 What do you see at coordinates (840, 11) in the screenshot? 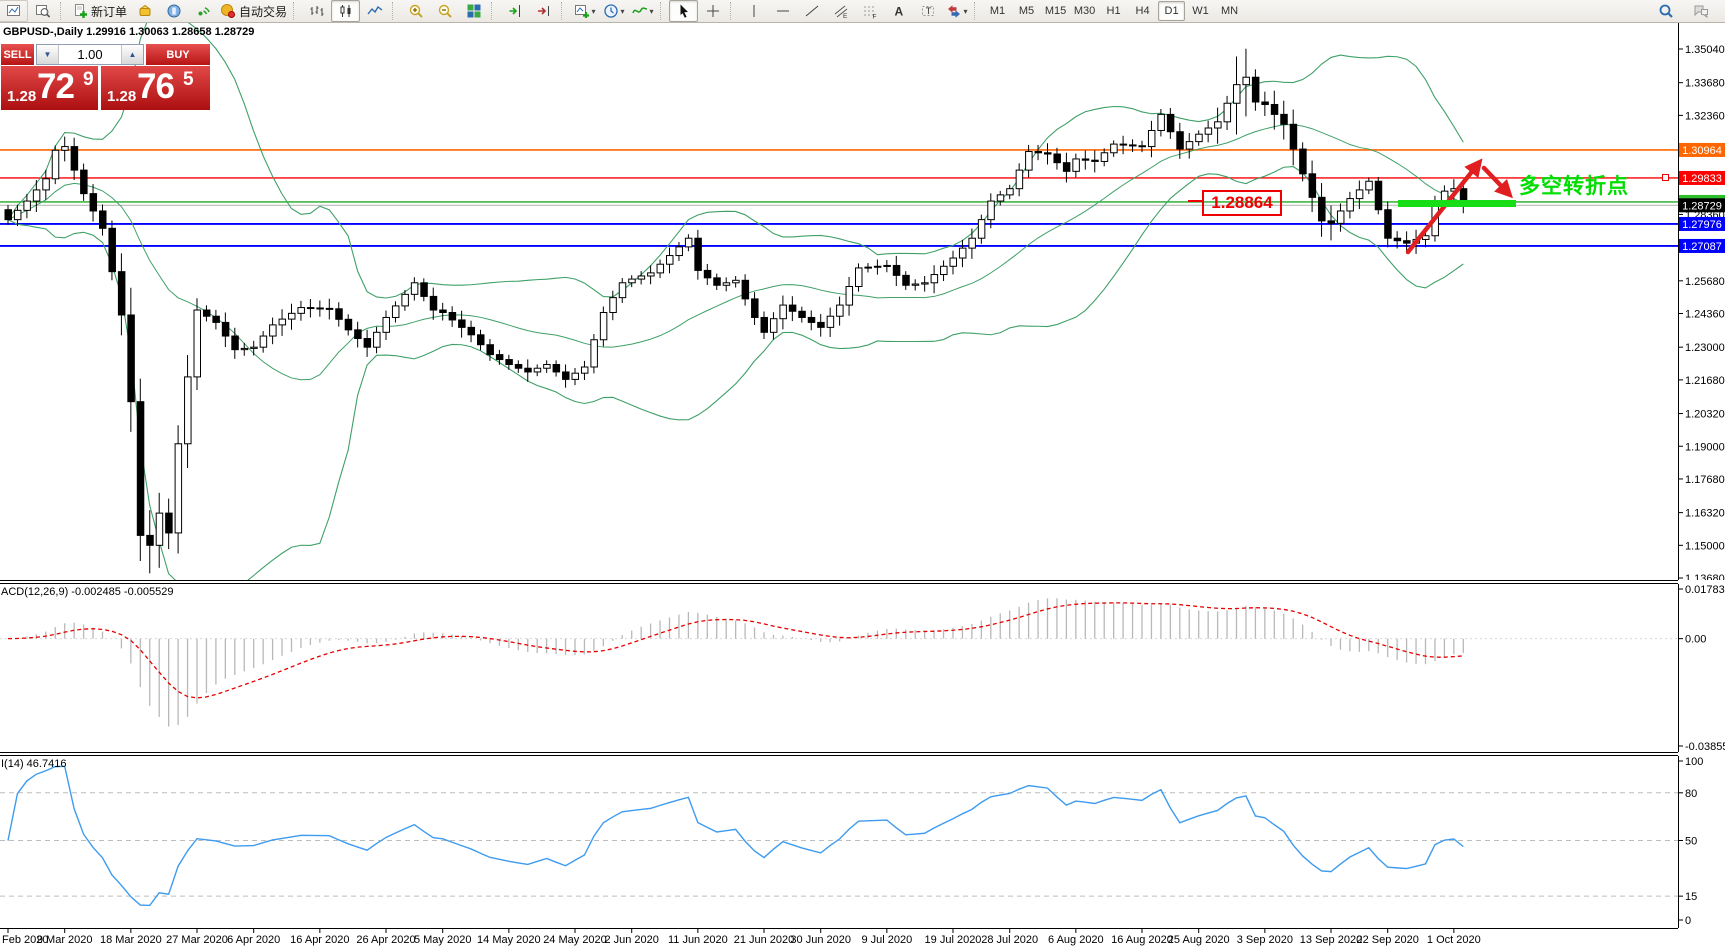
I see `equidistant-channel-icon: E` at bounding box center [840, 11].